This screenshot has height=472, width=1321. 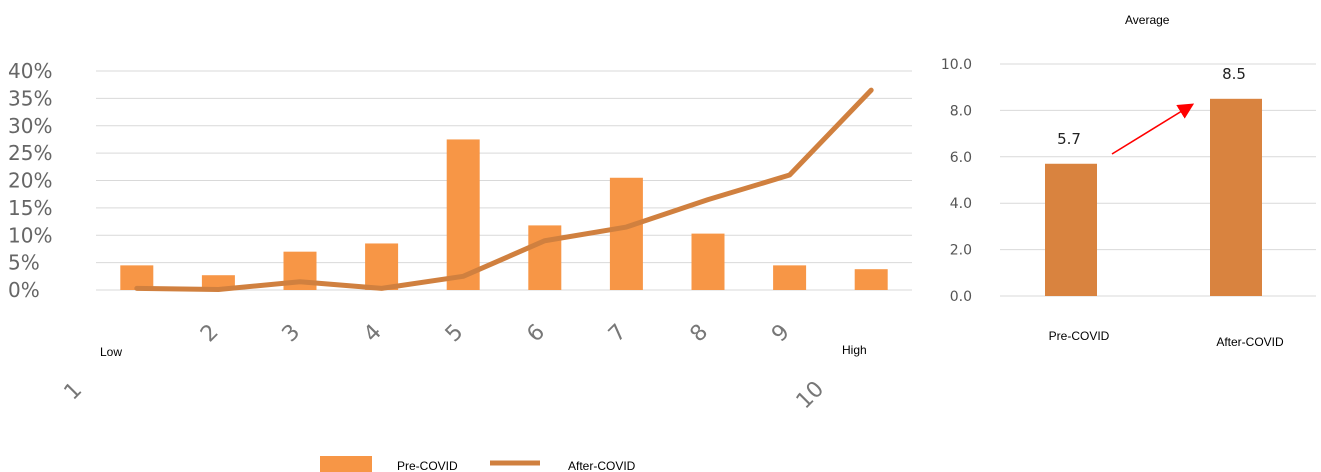 I want to click on legend-label-after-covid: After-COVID, so click(x=602, y=465).